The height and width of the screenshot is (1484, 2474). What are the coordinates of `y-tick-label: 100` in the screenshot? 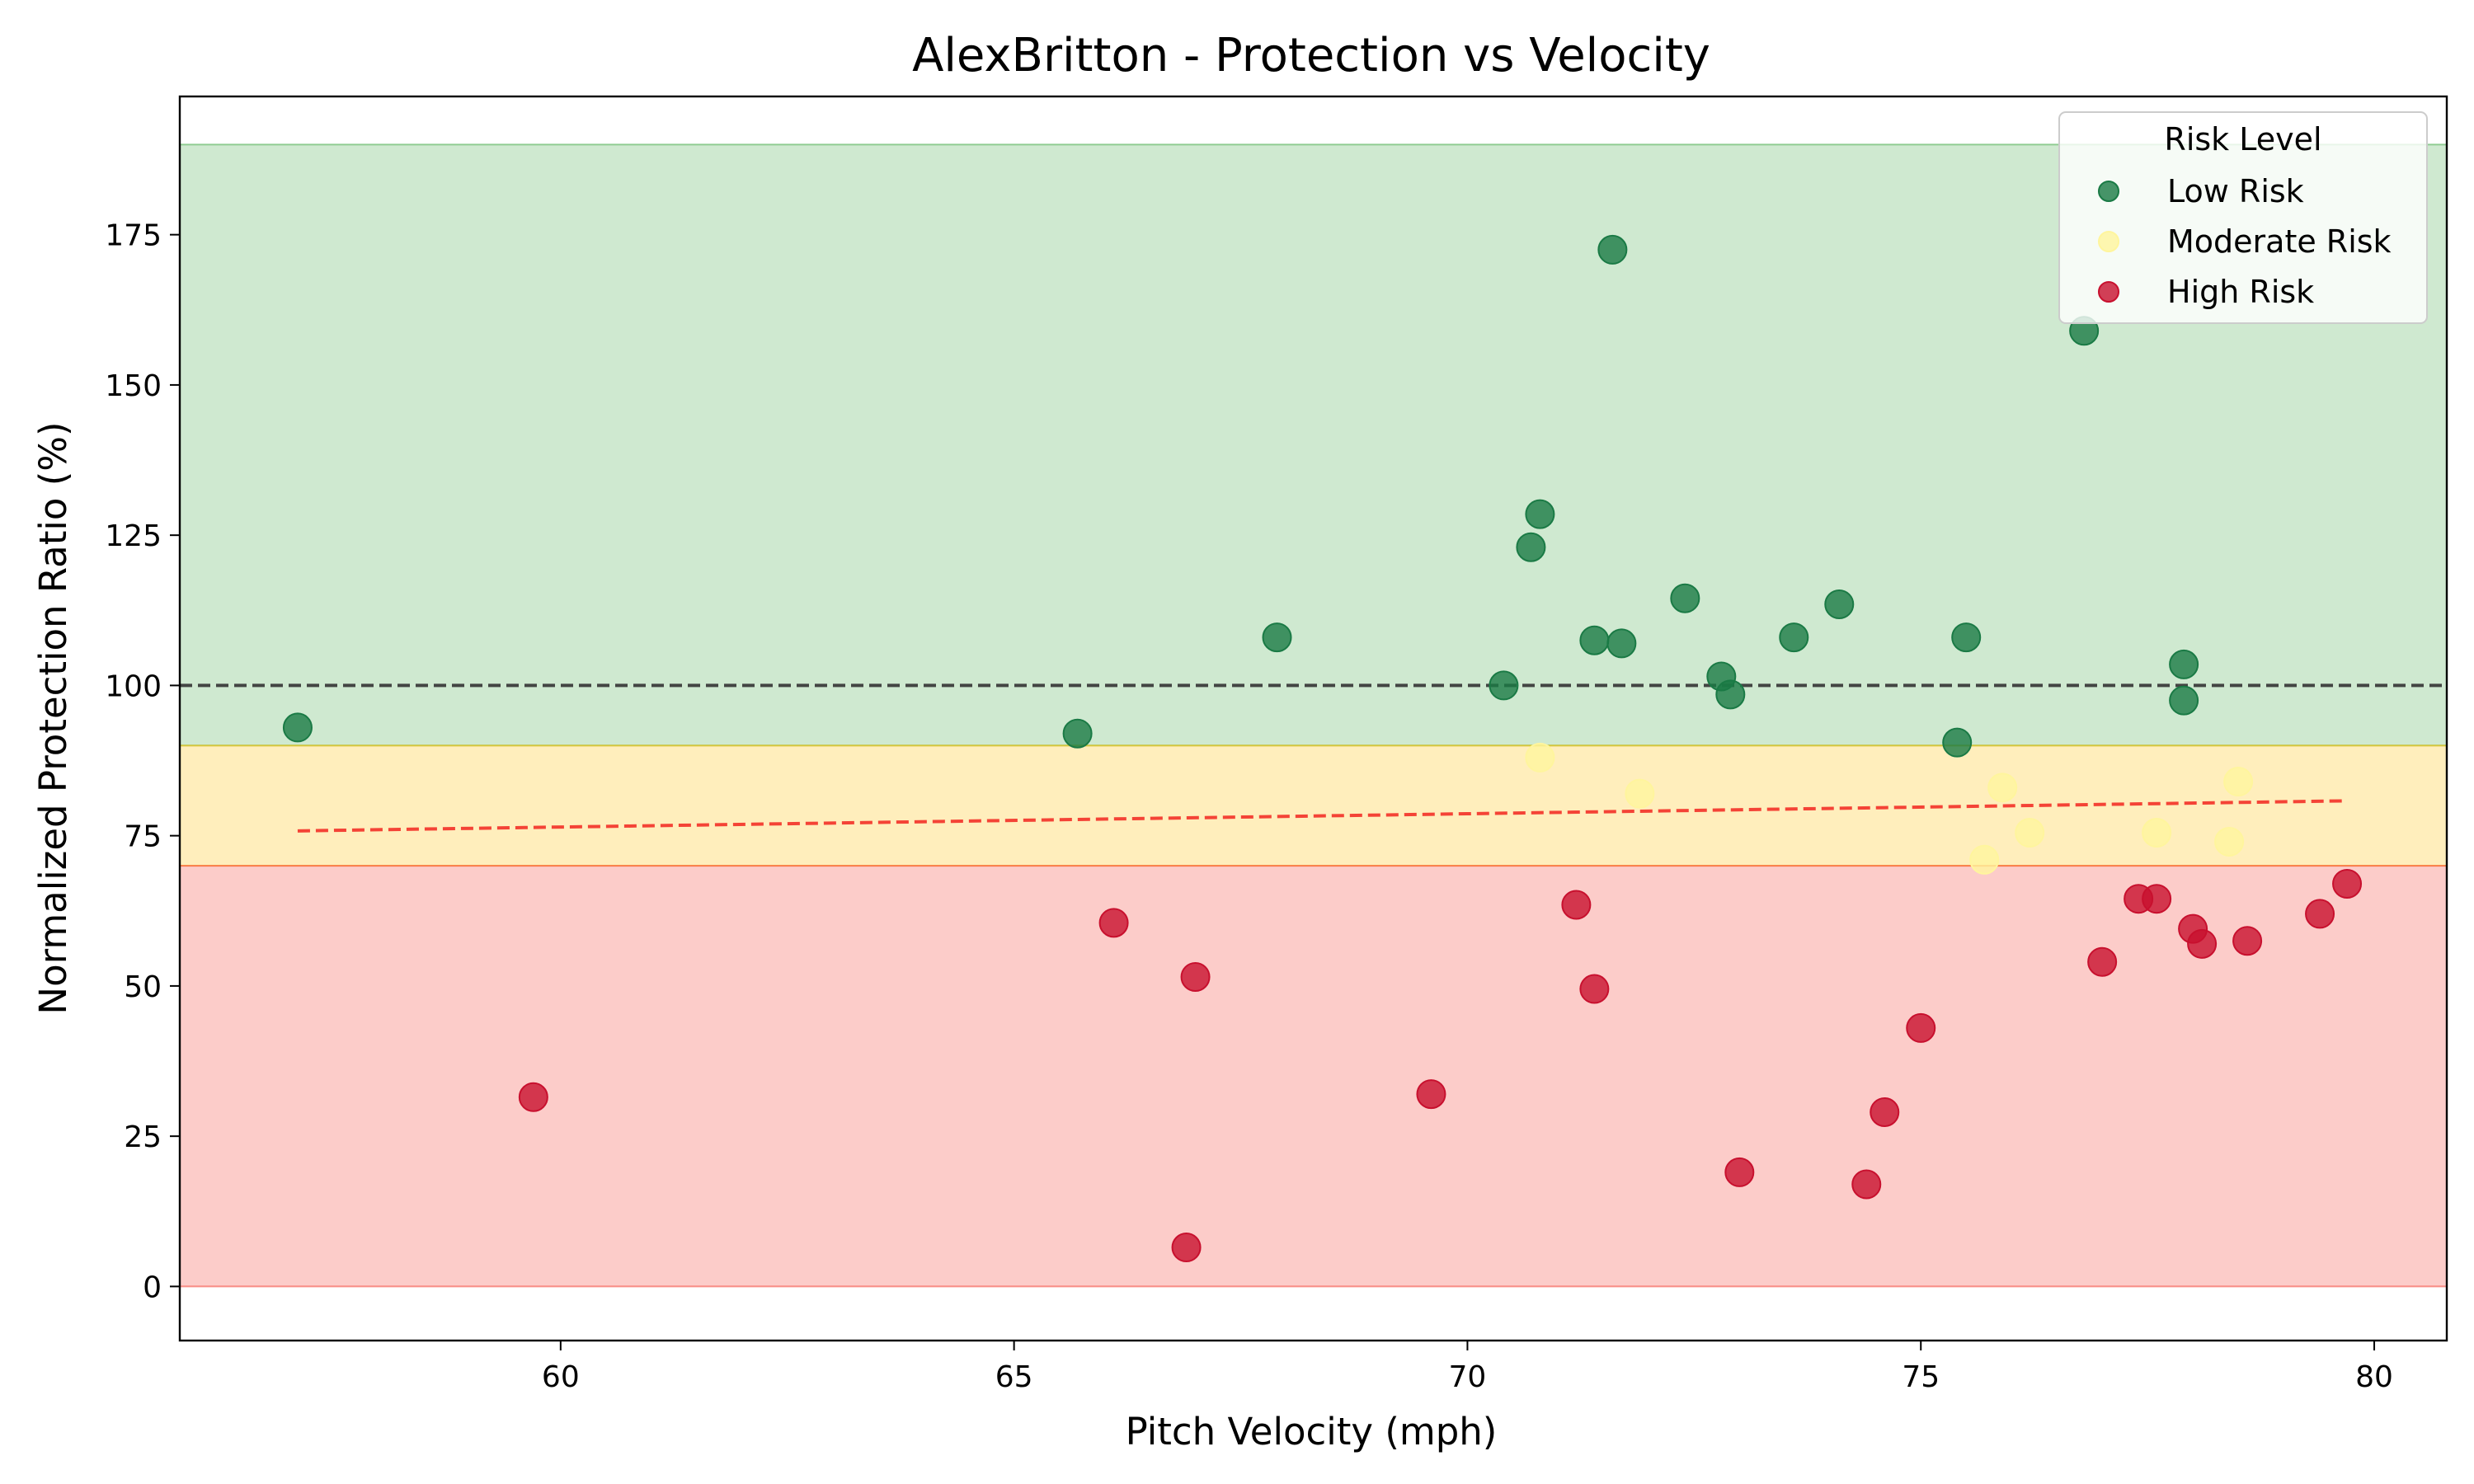 It's located at (133, 686).